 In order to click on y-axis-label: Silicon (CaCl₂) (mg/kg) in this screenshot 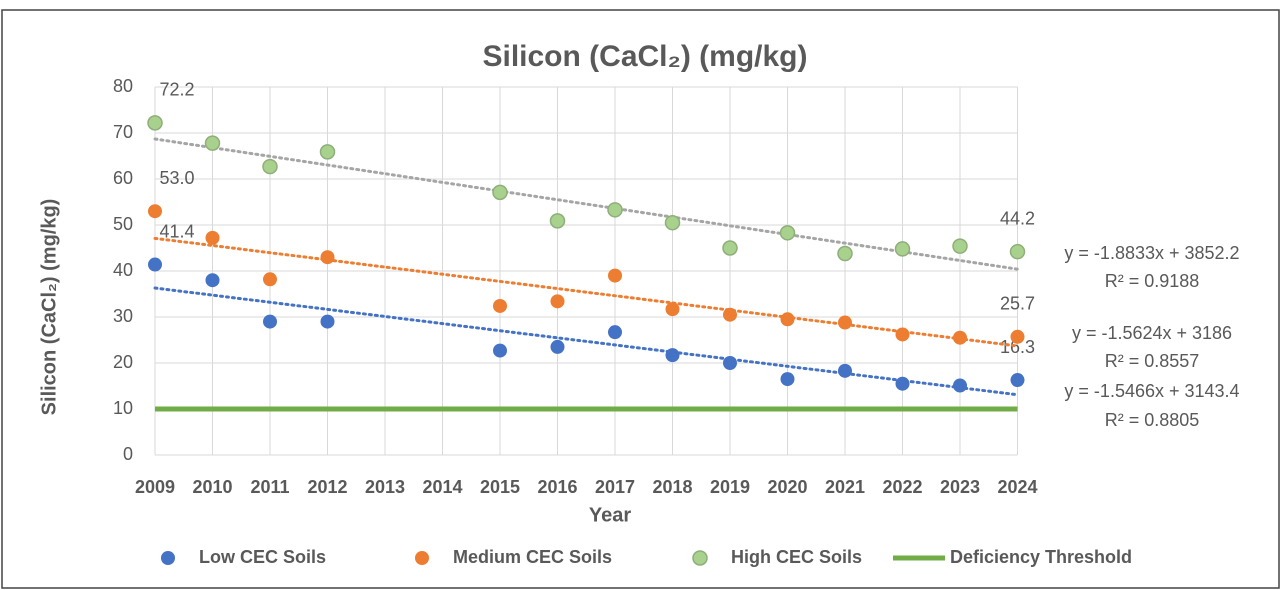, I will do `click(49, 307)`.